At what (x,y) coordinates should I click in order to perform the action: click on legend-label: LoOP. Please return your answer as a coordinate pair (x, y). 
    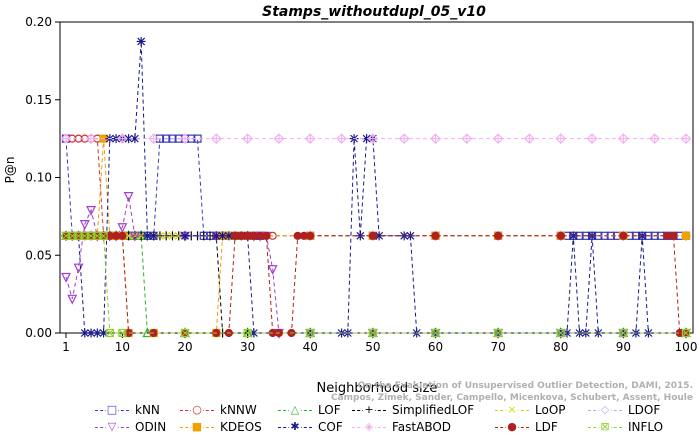
    Looking at the image, I should click on (550, 410).